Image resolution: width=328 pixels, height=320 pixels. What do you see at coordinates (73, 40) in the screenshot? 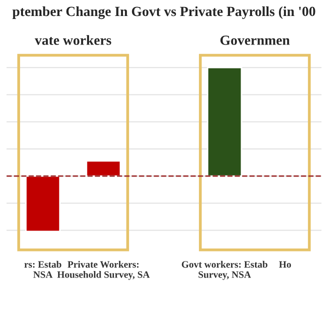
I see `text: vate workers` at bounding box center [73, 40].